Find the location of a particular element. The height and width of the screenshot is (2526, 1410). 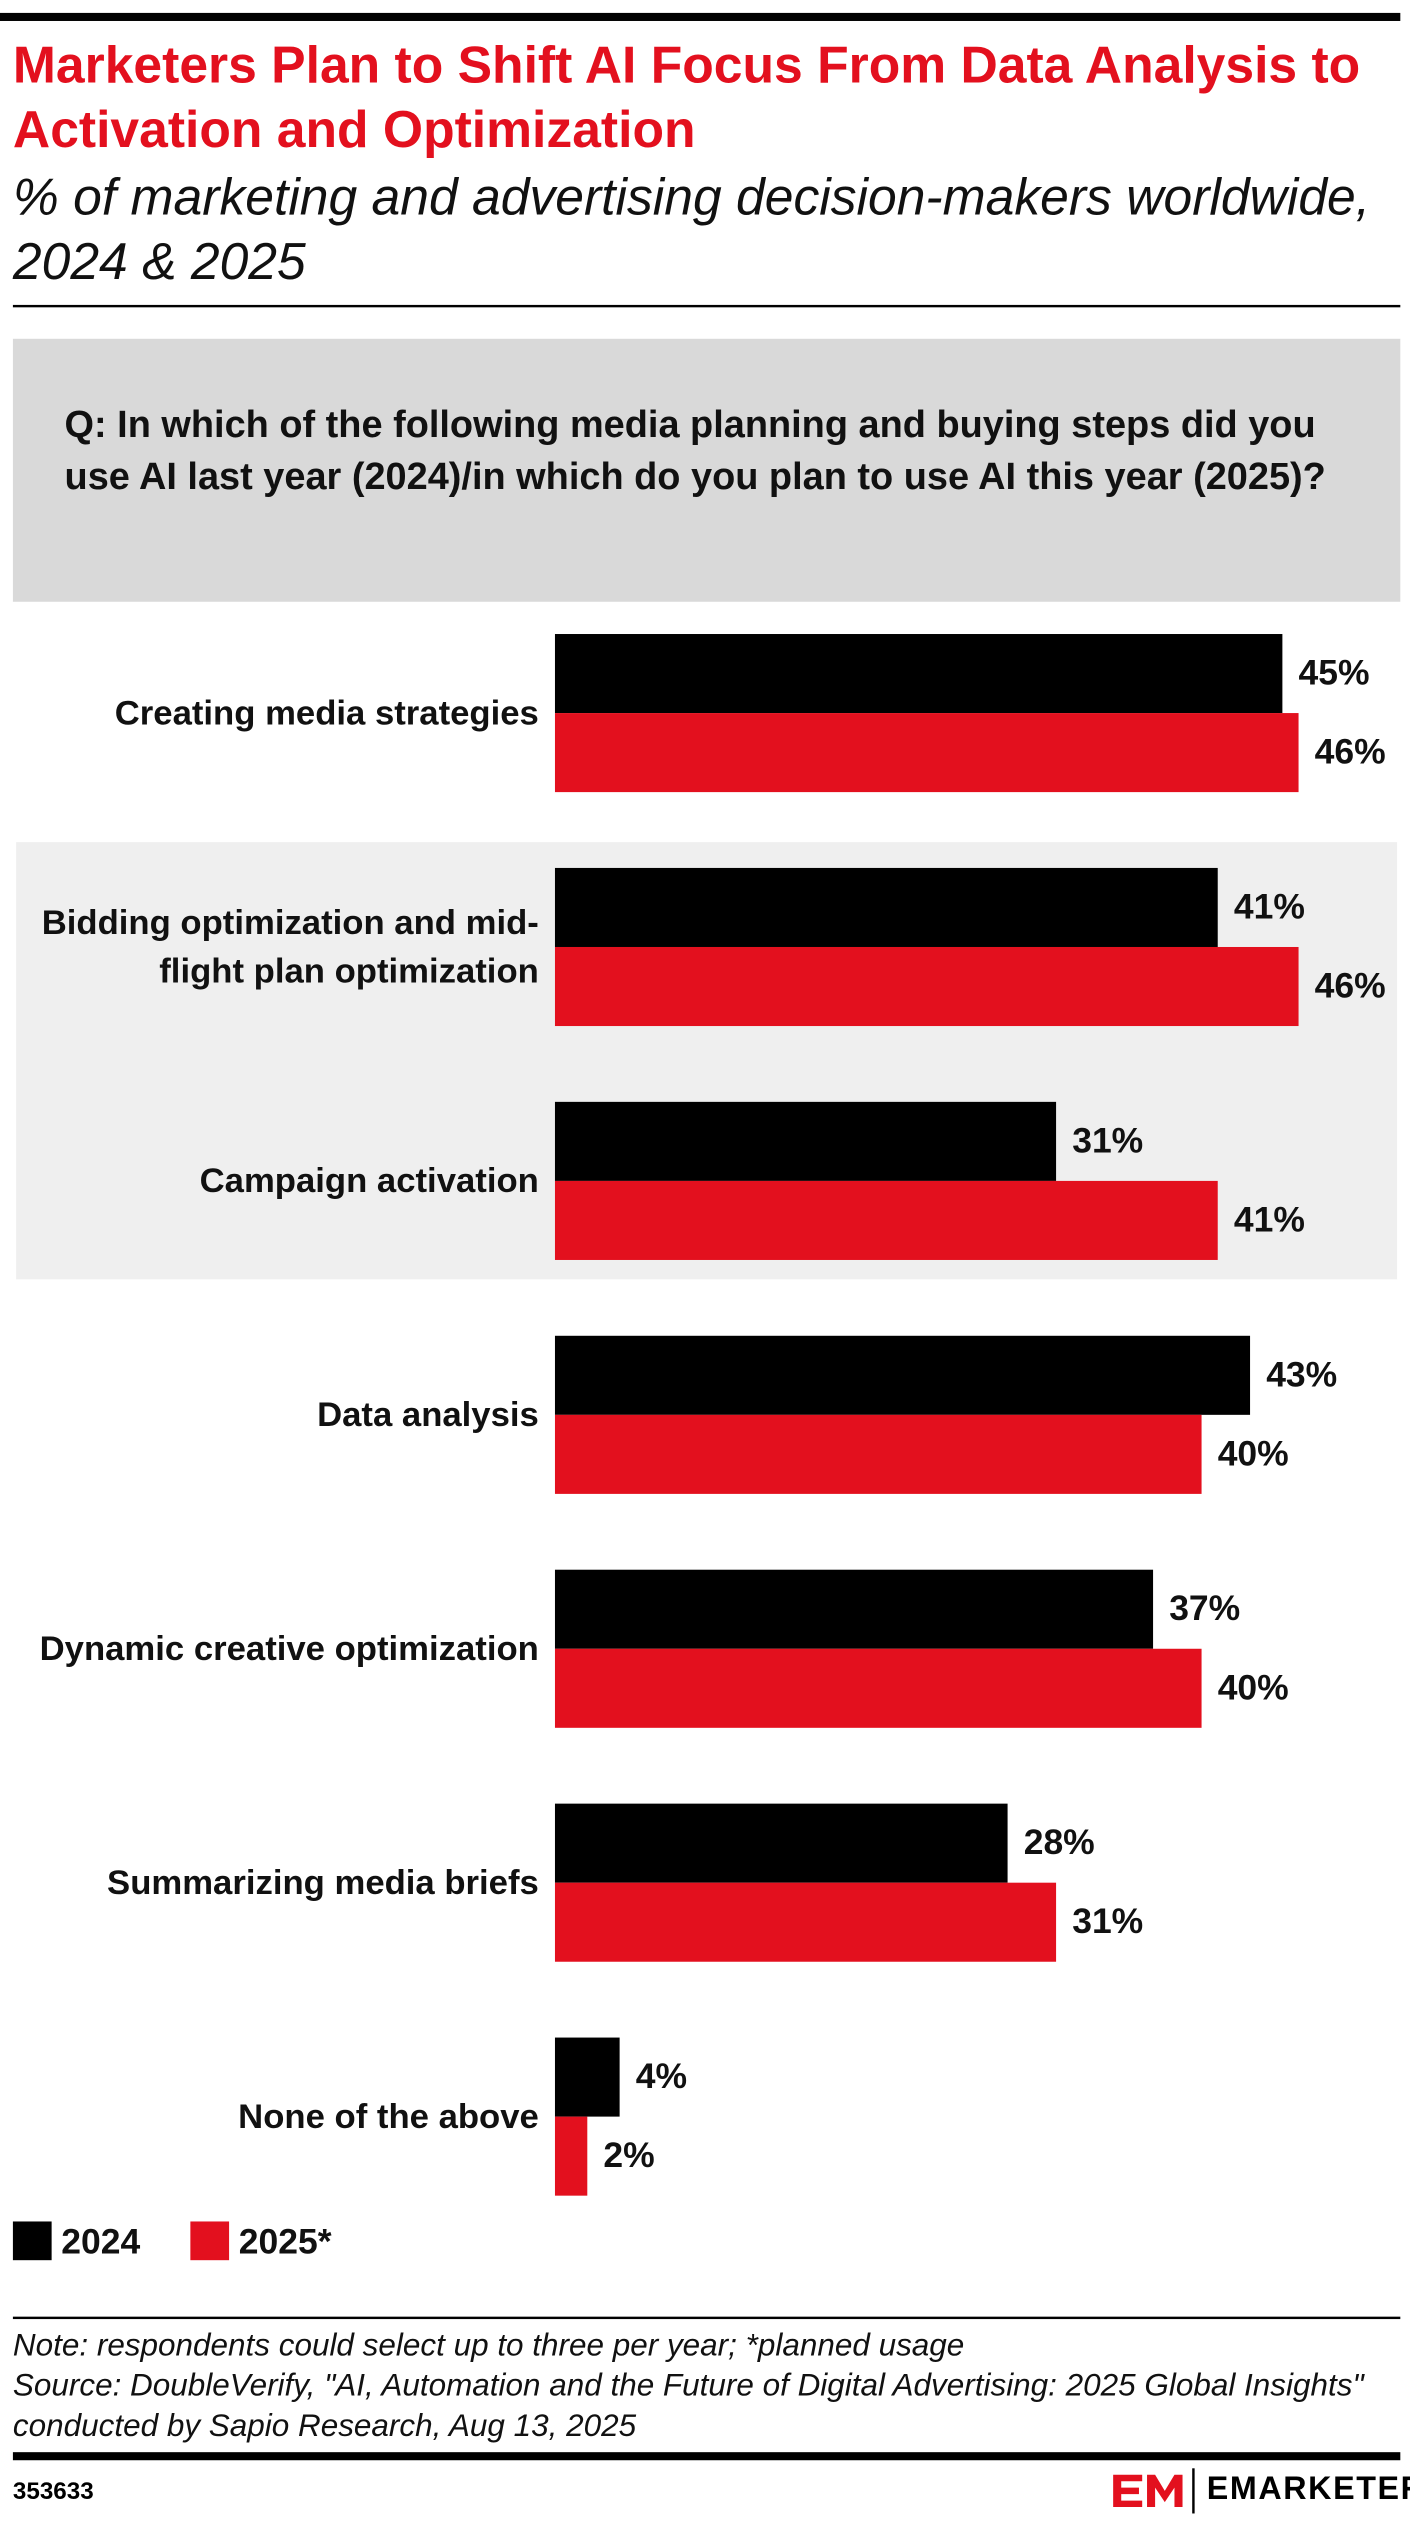

category-label-box: Summarizing media briefs is located at coordinates (323, 1883).